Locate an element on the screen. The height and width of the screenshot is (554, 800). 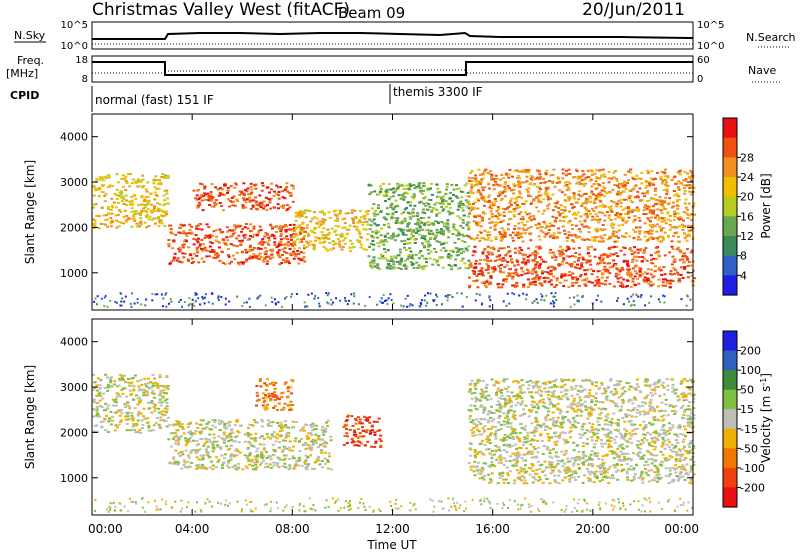
nsearch-label: N.Search is located at coordinates (771, 37).